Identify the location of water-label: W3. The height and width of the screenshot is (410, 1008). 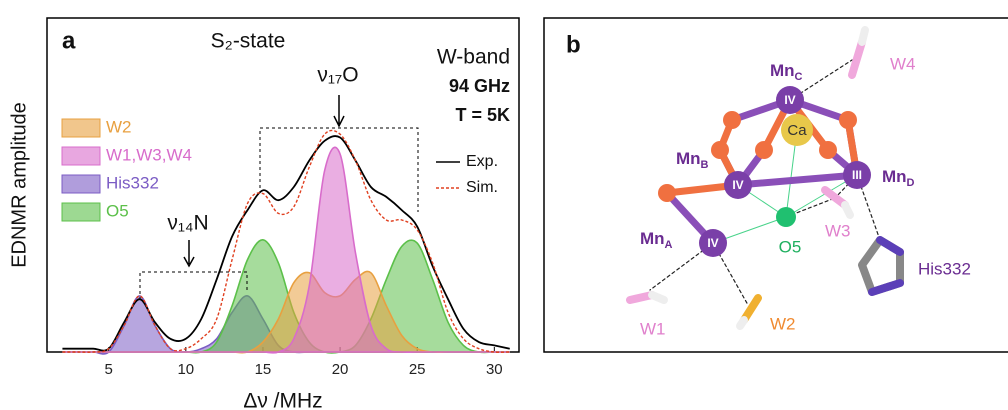
(838, 230).